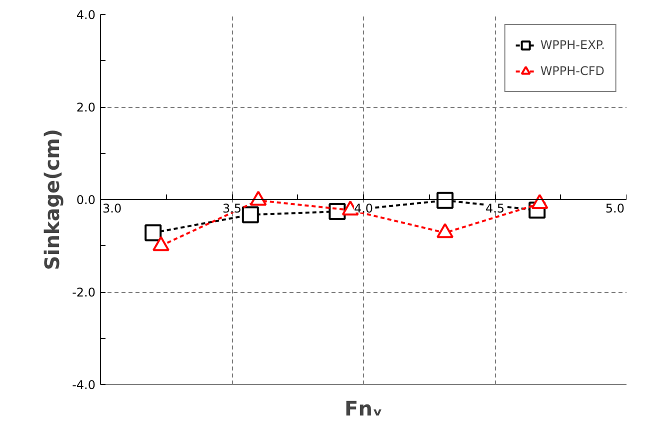  I want to click on x-tick-label: 3.0, so click(112, 209).